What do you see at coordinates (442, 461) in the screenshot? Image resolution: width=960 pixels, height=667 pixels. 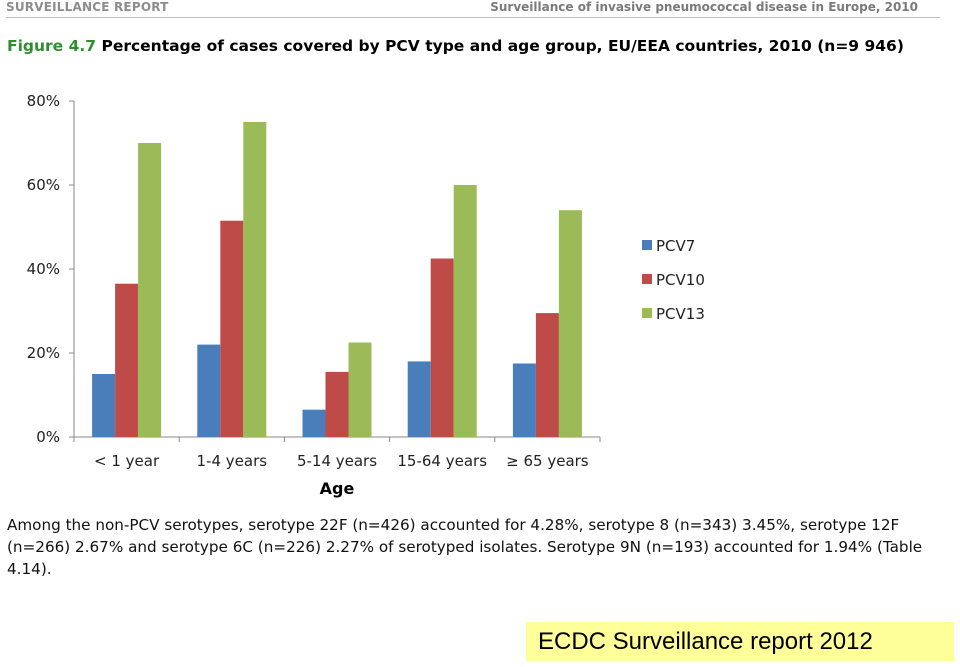 I see `x-tick-label: 15-64 years` at bounding box center [442, 461].